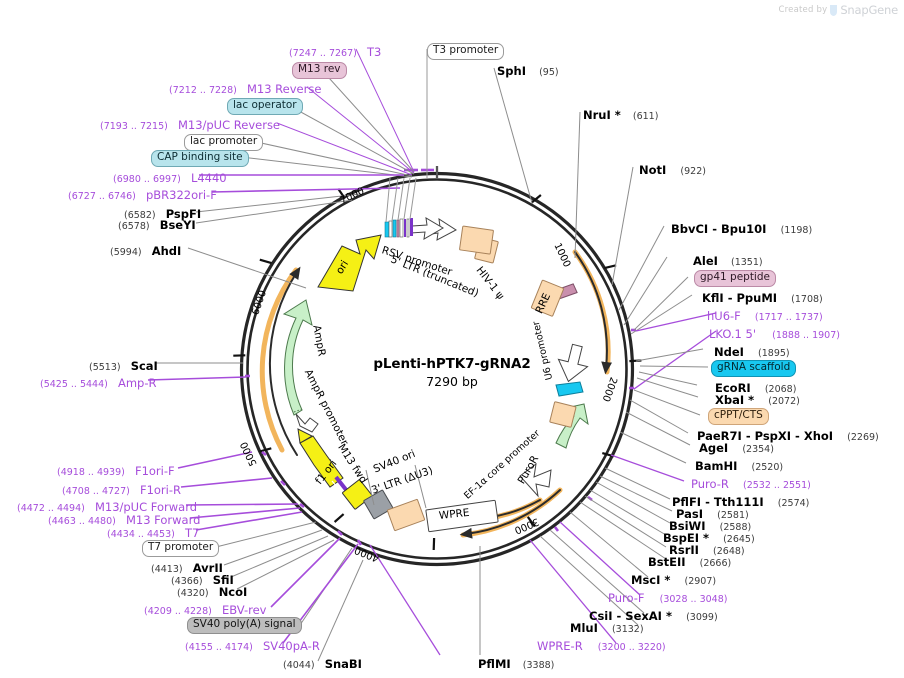 The height and width of the screenshot is (678, 904). Describe the element at coordinates (433, 229) in the screenshot. I see `feature-rsv-promoter` at that location.